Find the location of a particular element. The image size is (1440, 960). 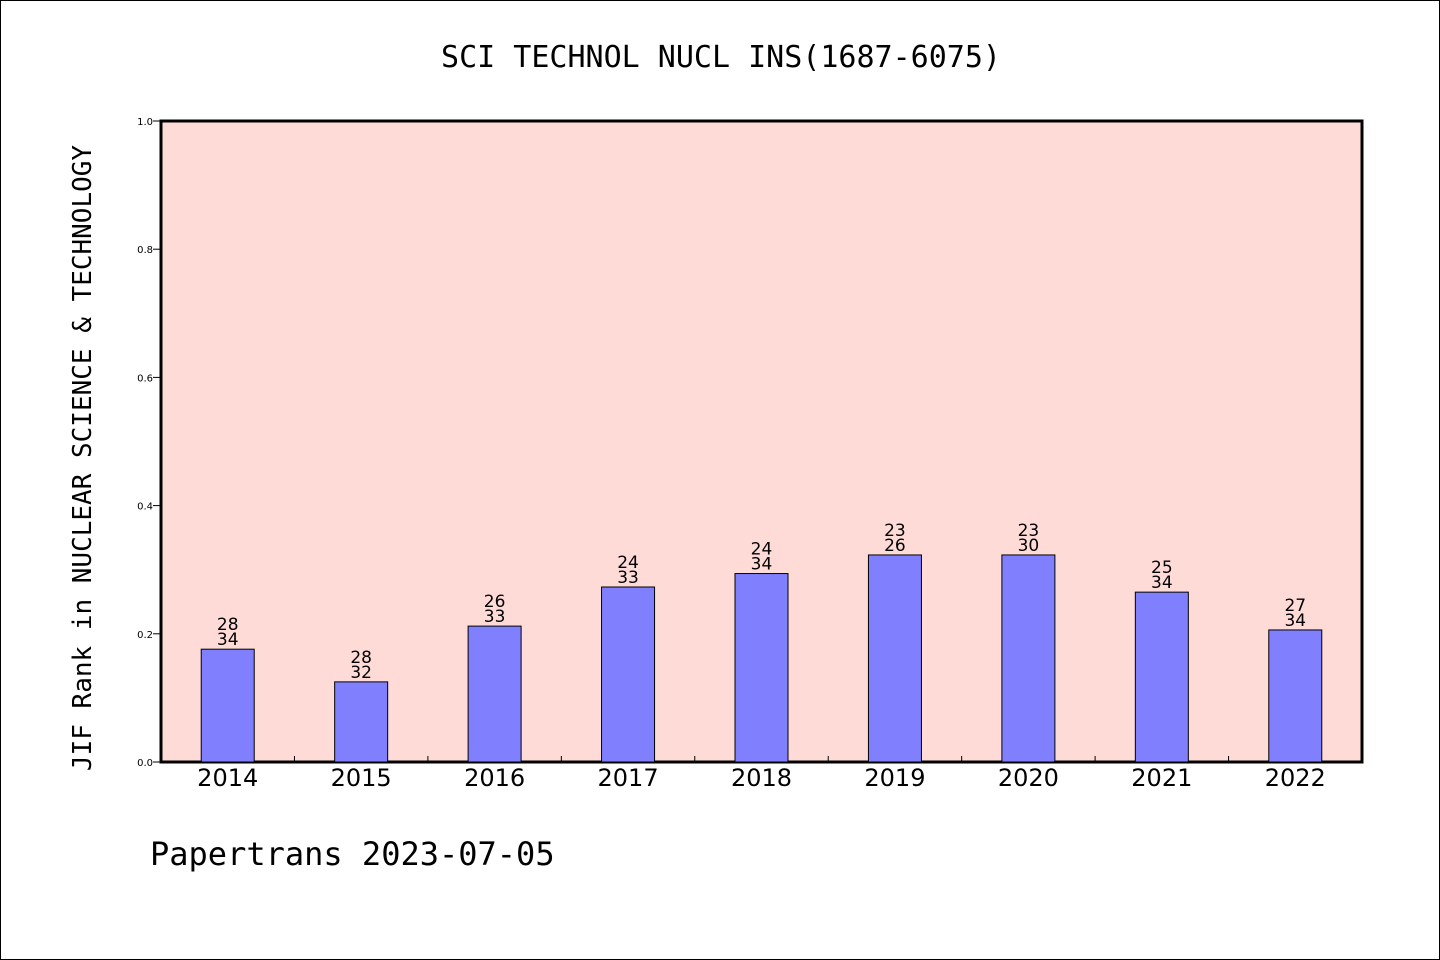

bar-label-total: 30 is located at coordinates (1029, 546).